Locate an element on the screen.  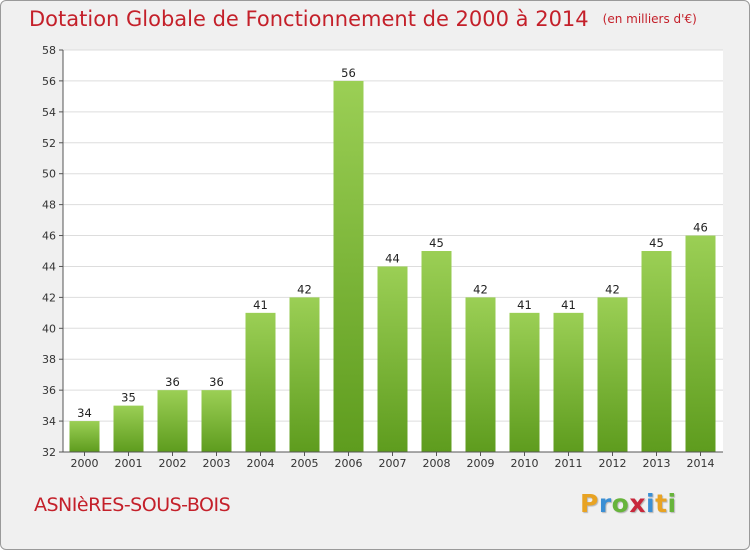
y-tick-label: 56 is located at coordinates (49, 81).